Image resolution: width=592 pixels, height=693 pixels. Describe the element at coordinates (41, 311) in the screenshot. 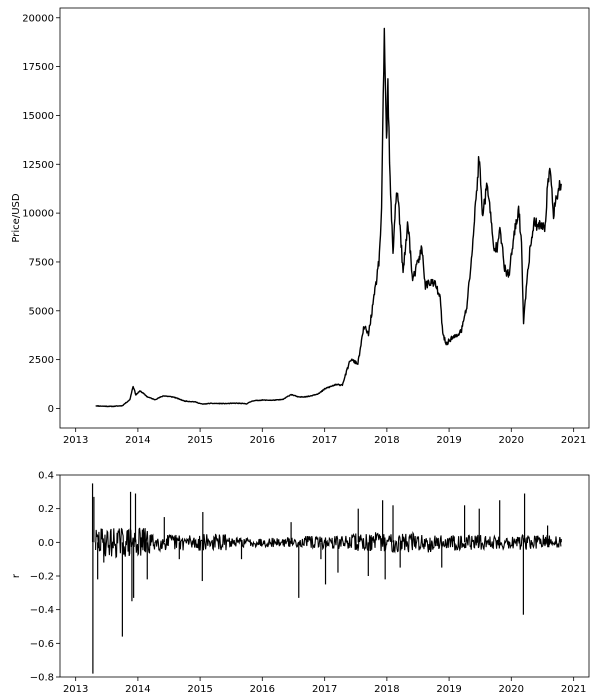

I see `y-tick-label: 5000` at that location.